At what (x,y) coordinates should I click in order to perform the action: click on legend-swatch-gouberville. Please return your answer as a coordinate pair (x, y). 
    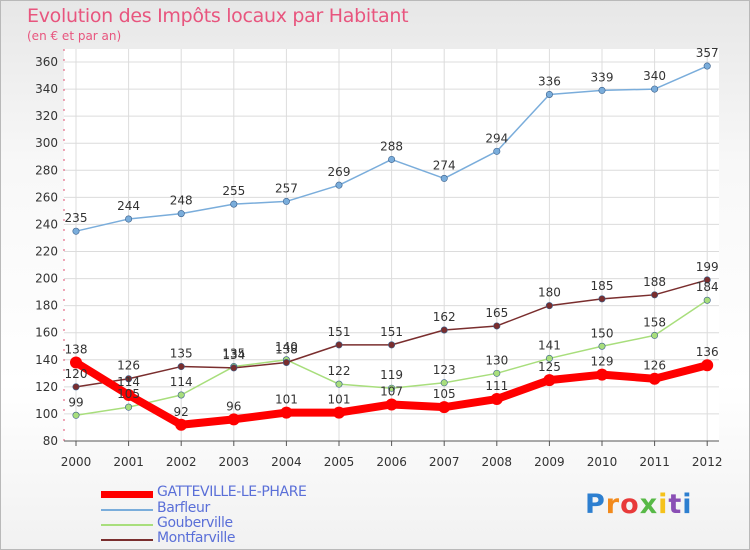
    Looking at the image, I should click on (127, 525).